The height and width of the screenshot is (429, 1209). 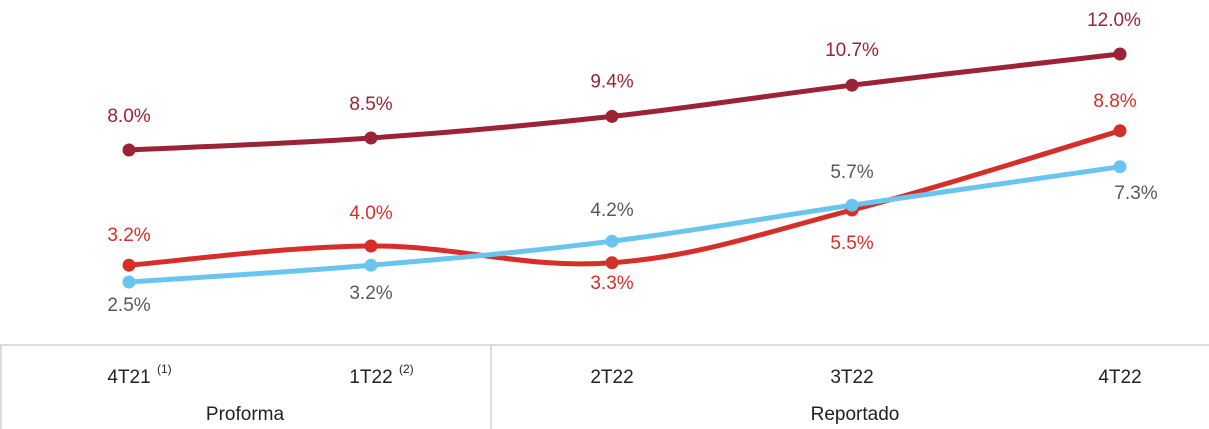 What do you see at coordinates (851, 172) in the screenshot?
I see `data-label: 5.7%` at bounding box center [851, 172].